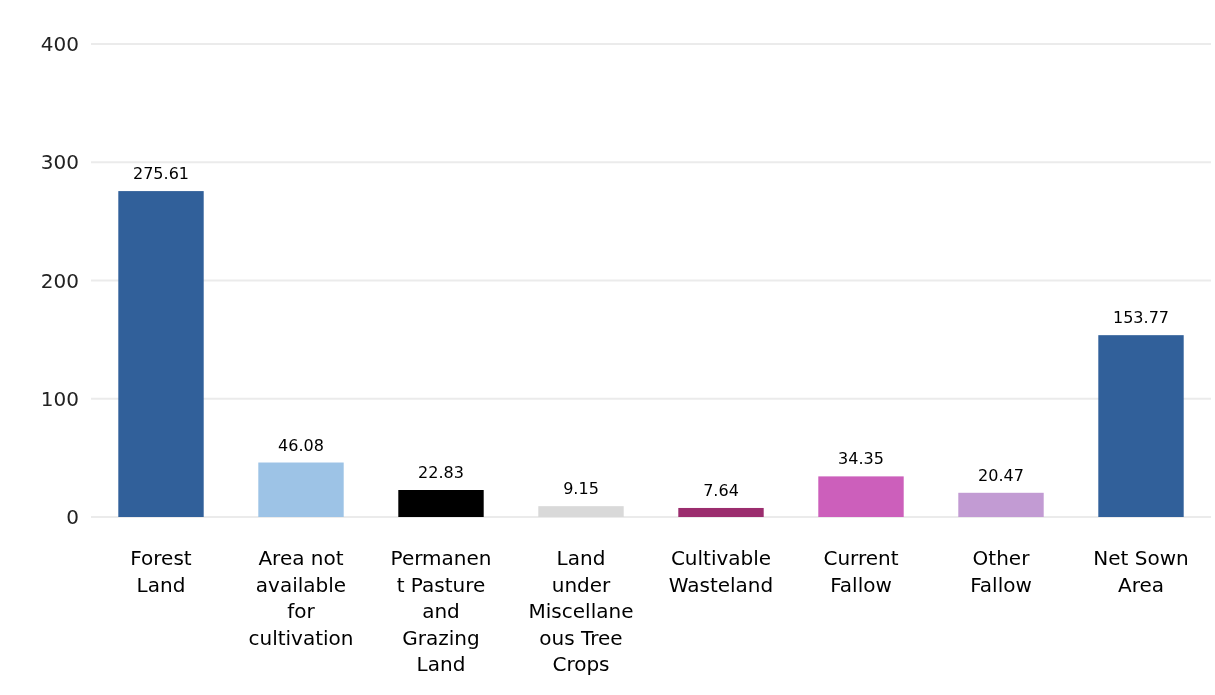 The width and height of the screenshot is (1215, 695). I want to click on data-label: 153.77, so click(1141, 318).